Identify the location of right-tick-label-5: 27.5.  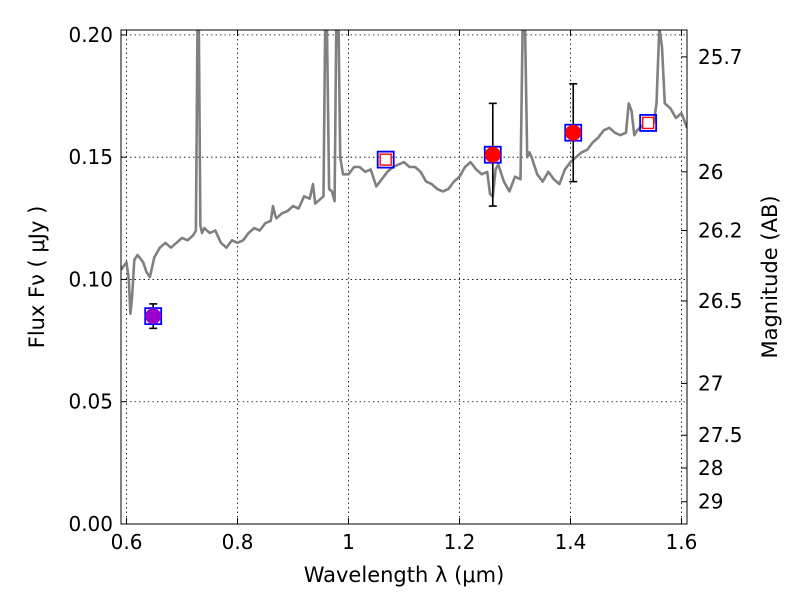
(720, 435).